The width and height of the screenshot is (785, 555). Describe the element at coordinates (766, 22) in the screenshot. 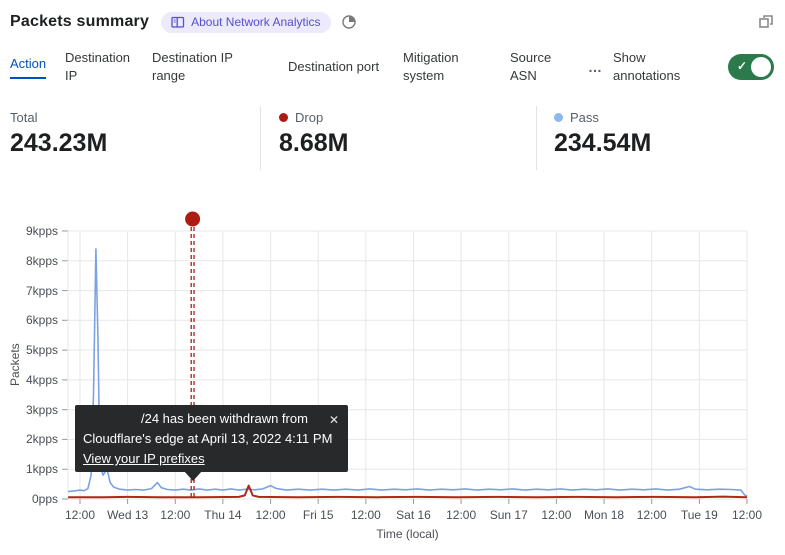

I see `popout-icon` at that location.